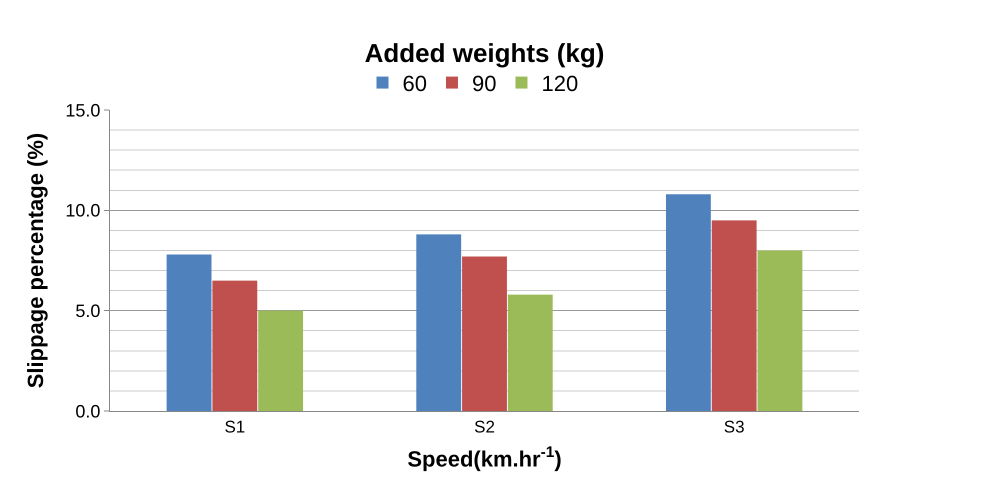  Describe the element at coordinates (484, 53) in the screenshot. I see `legend-title: Added weights (kg)` at that location.